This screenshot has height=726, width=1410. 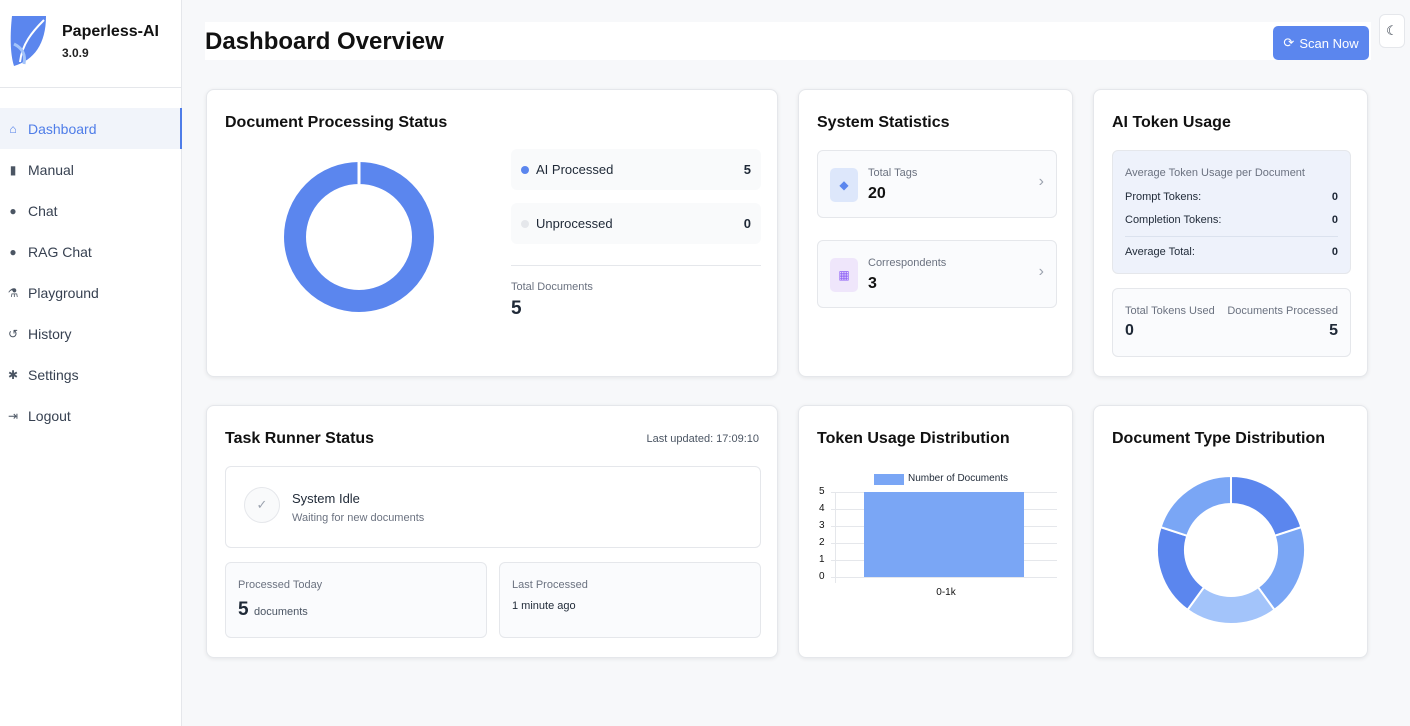 I want to click on file-icon: ▮, so click(x=13, y=169).